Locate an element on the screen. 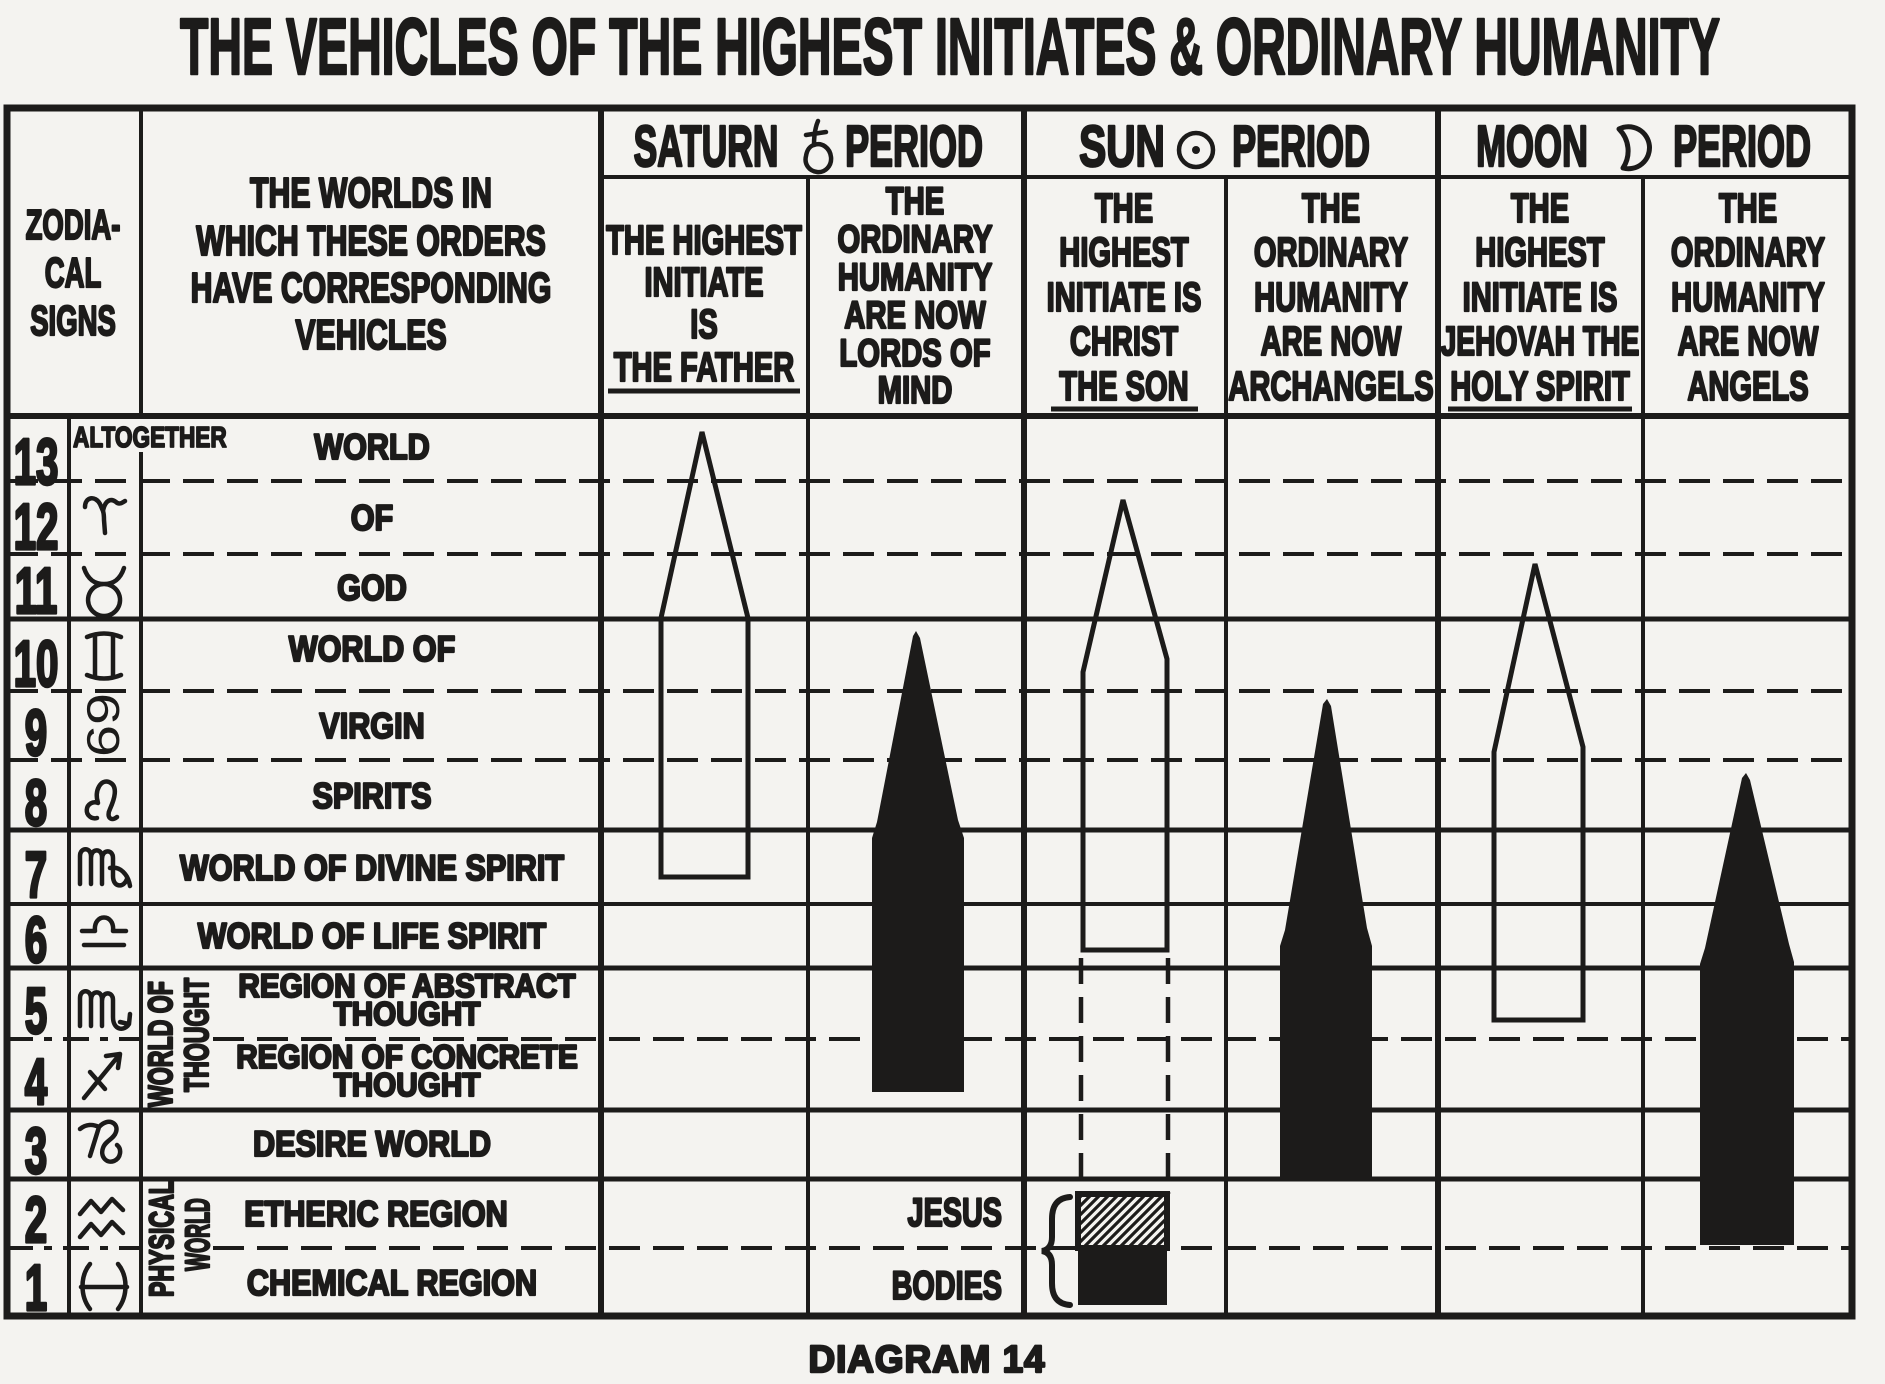 The image size is (1885, 1384). svg-text: 69 is located at coordinates (103, 725).